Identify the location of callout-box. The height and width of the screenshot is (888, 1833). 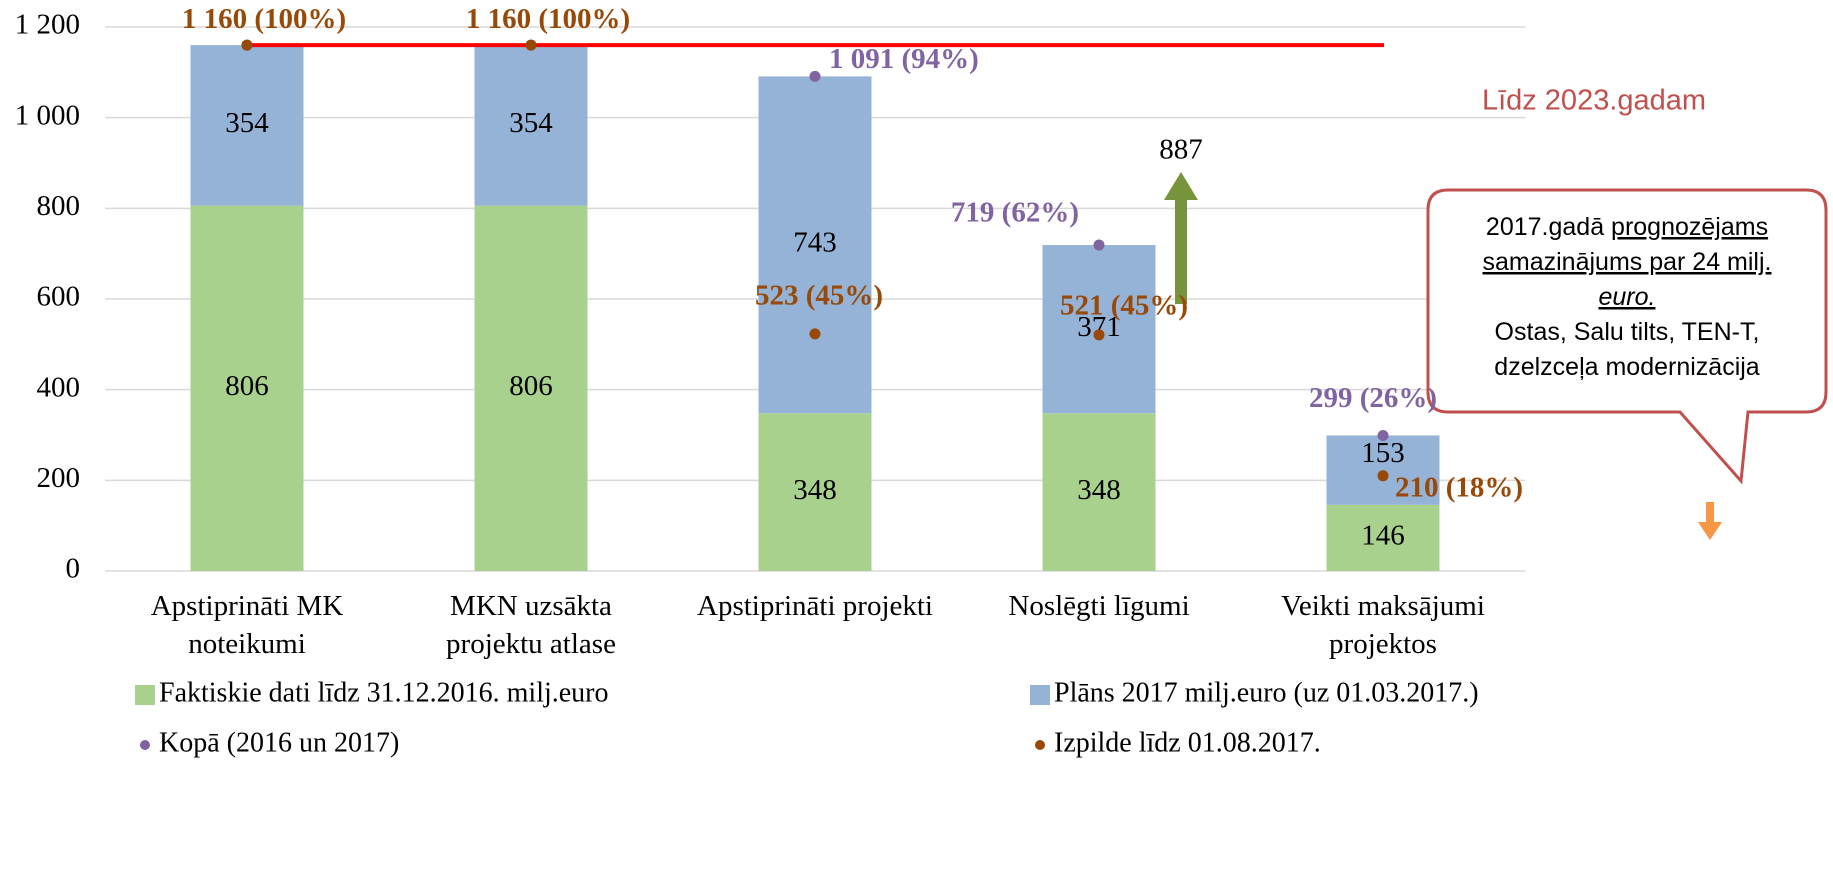
(1627, 336).